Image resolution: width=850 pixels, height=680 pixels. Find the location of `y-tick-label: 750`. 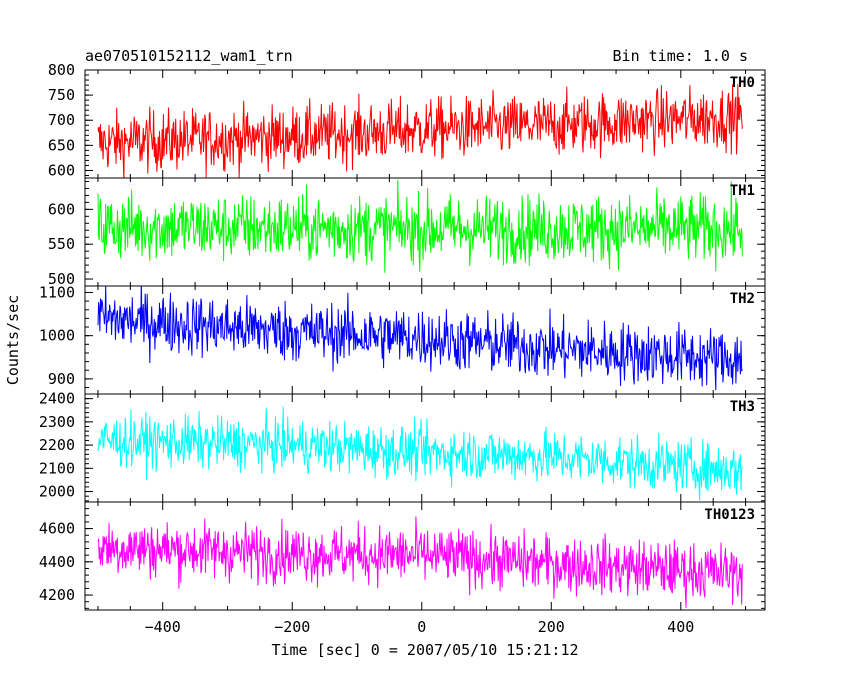

y-tick-label: 750 is located at coordinates (61, 95).